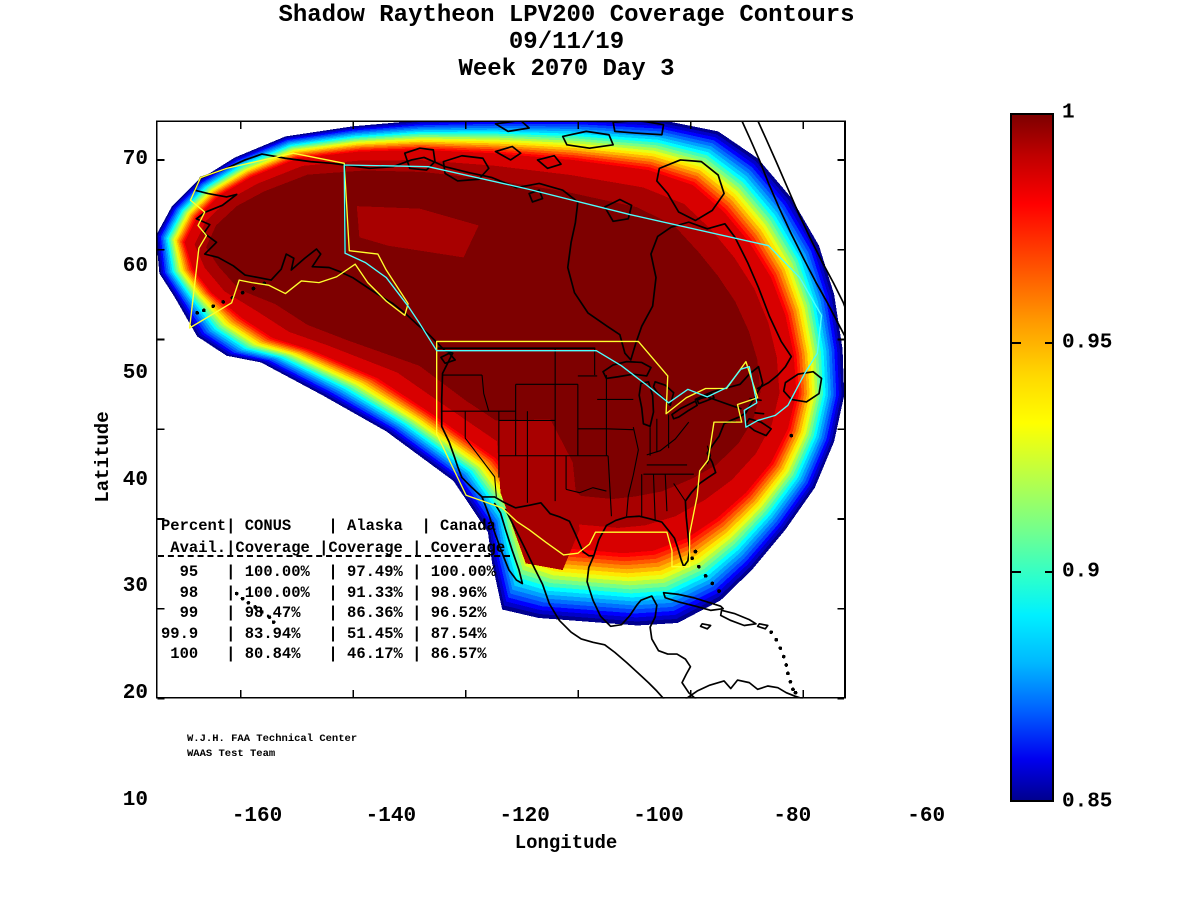  I want to click on alaska-coverage-boundary, so click(298, 240).